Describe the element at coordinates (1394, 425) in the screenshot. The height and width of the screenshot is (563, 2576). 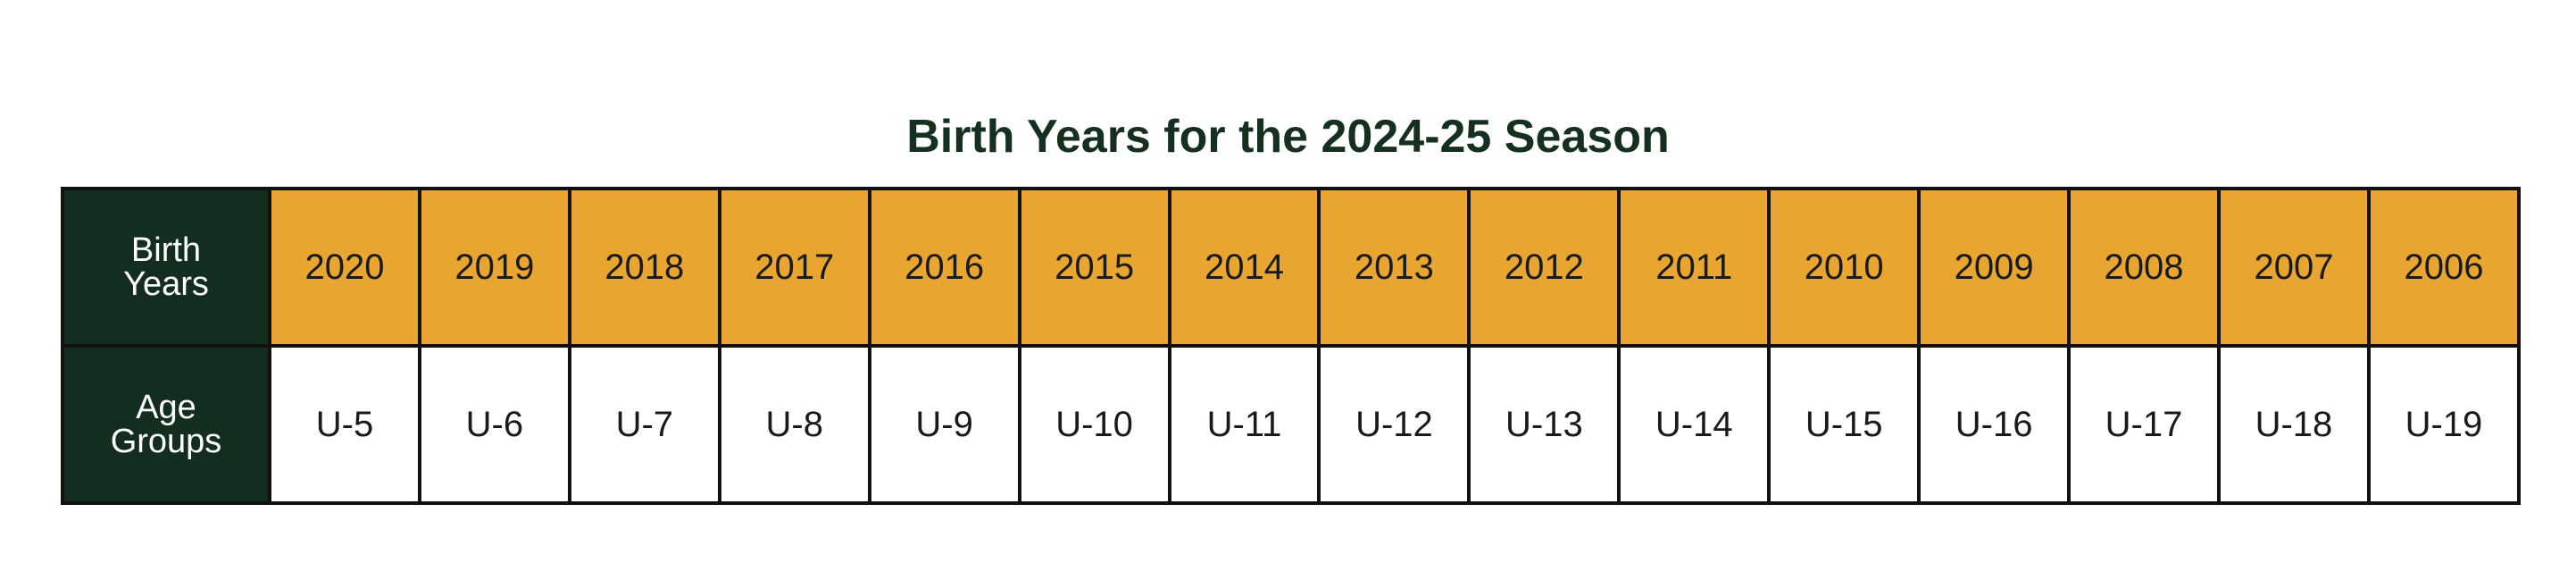
I see `age-group-cell: U-12` at that location.